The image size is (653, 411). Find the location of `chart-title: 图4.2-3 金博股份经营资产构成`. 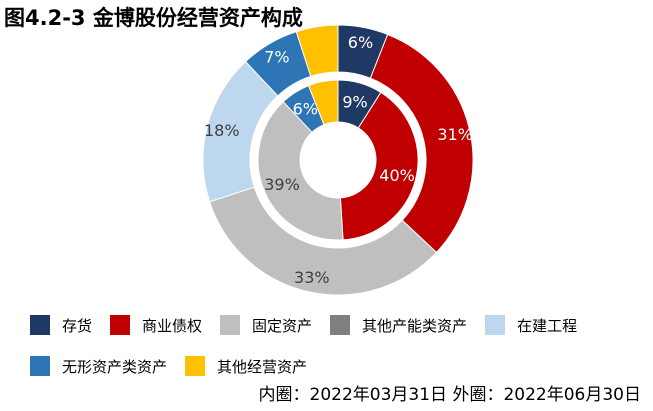

chart-title: 图4.2-3 金博股份经营资产构成 is located at coordinates (153, 18).